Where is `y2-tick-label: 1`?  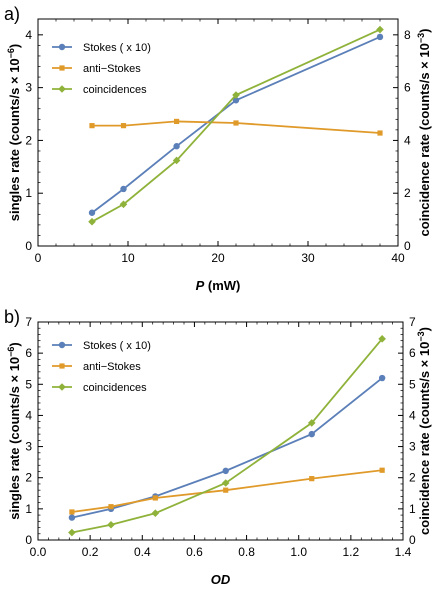 y2-tick-label: 1 is located at coordinates (412, 509).